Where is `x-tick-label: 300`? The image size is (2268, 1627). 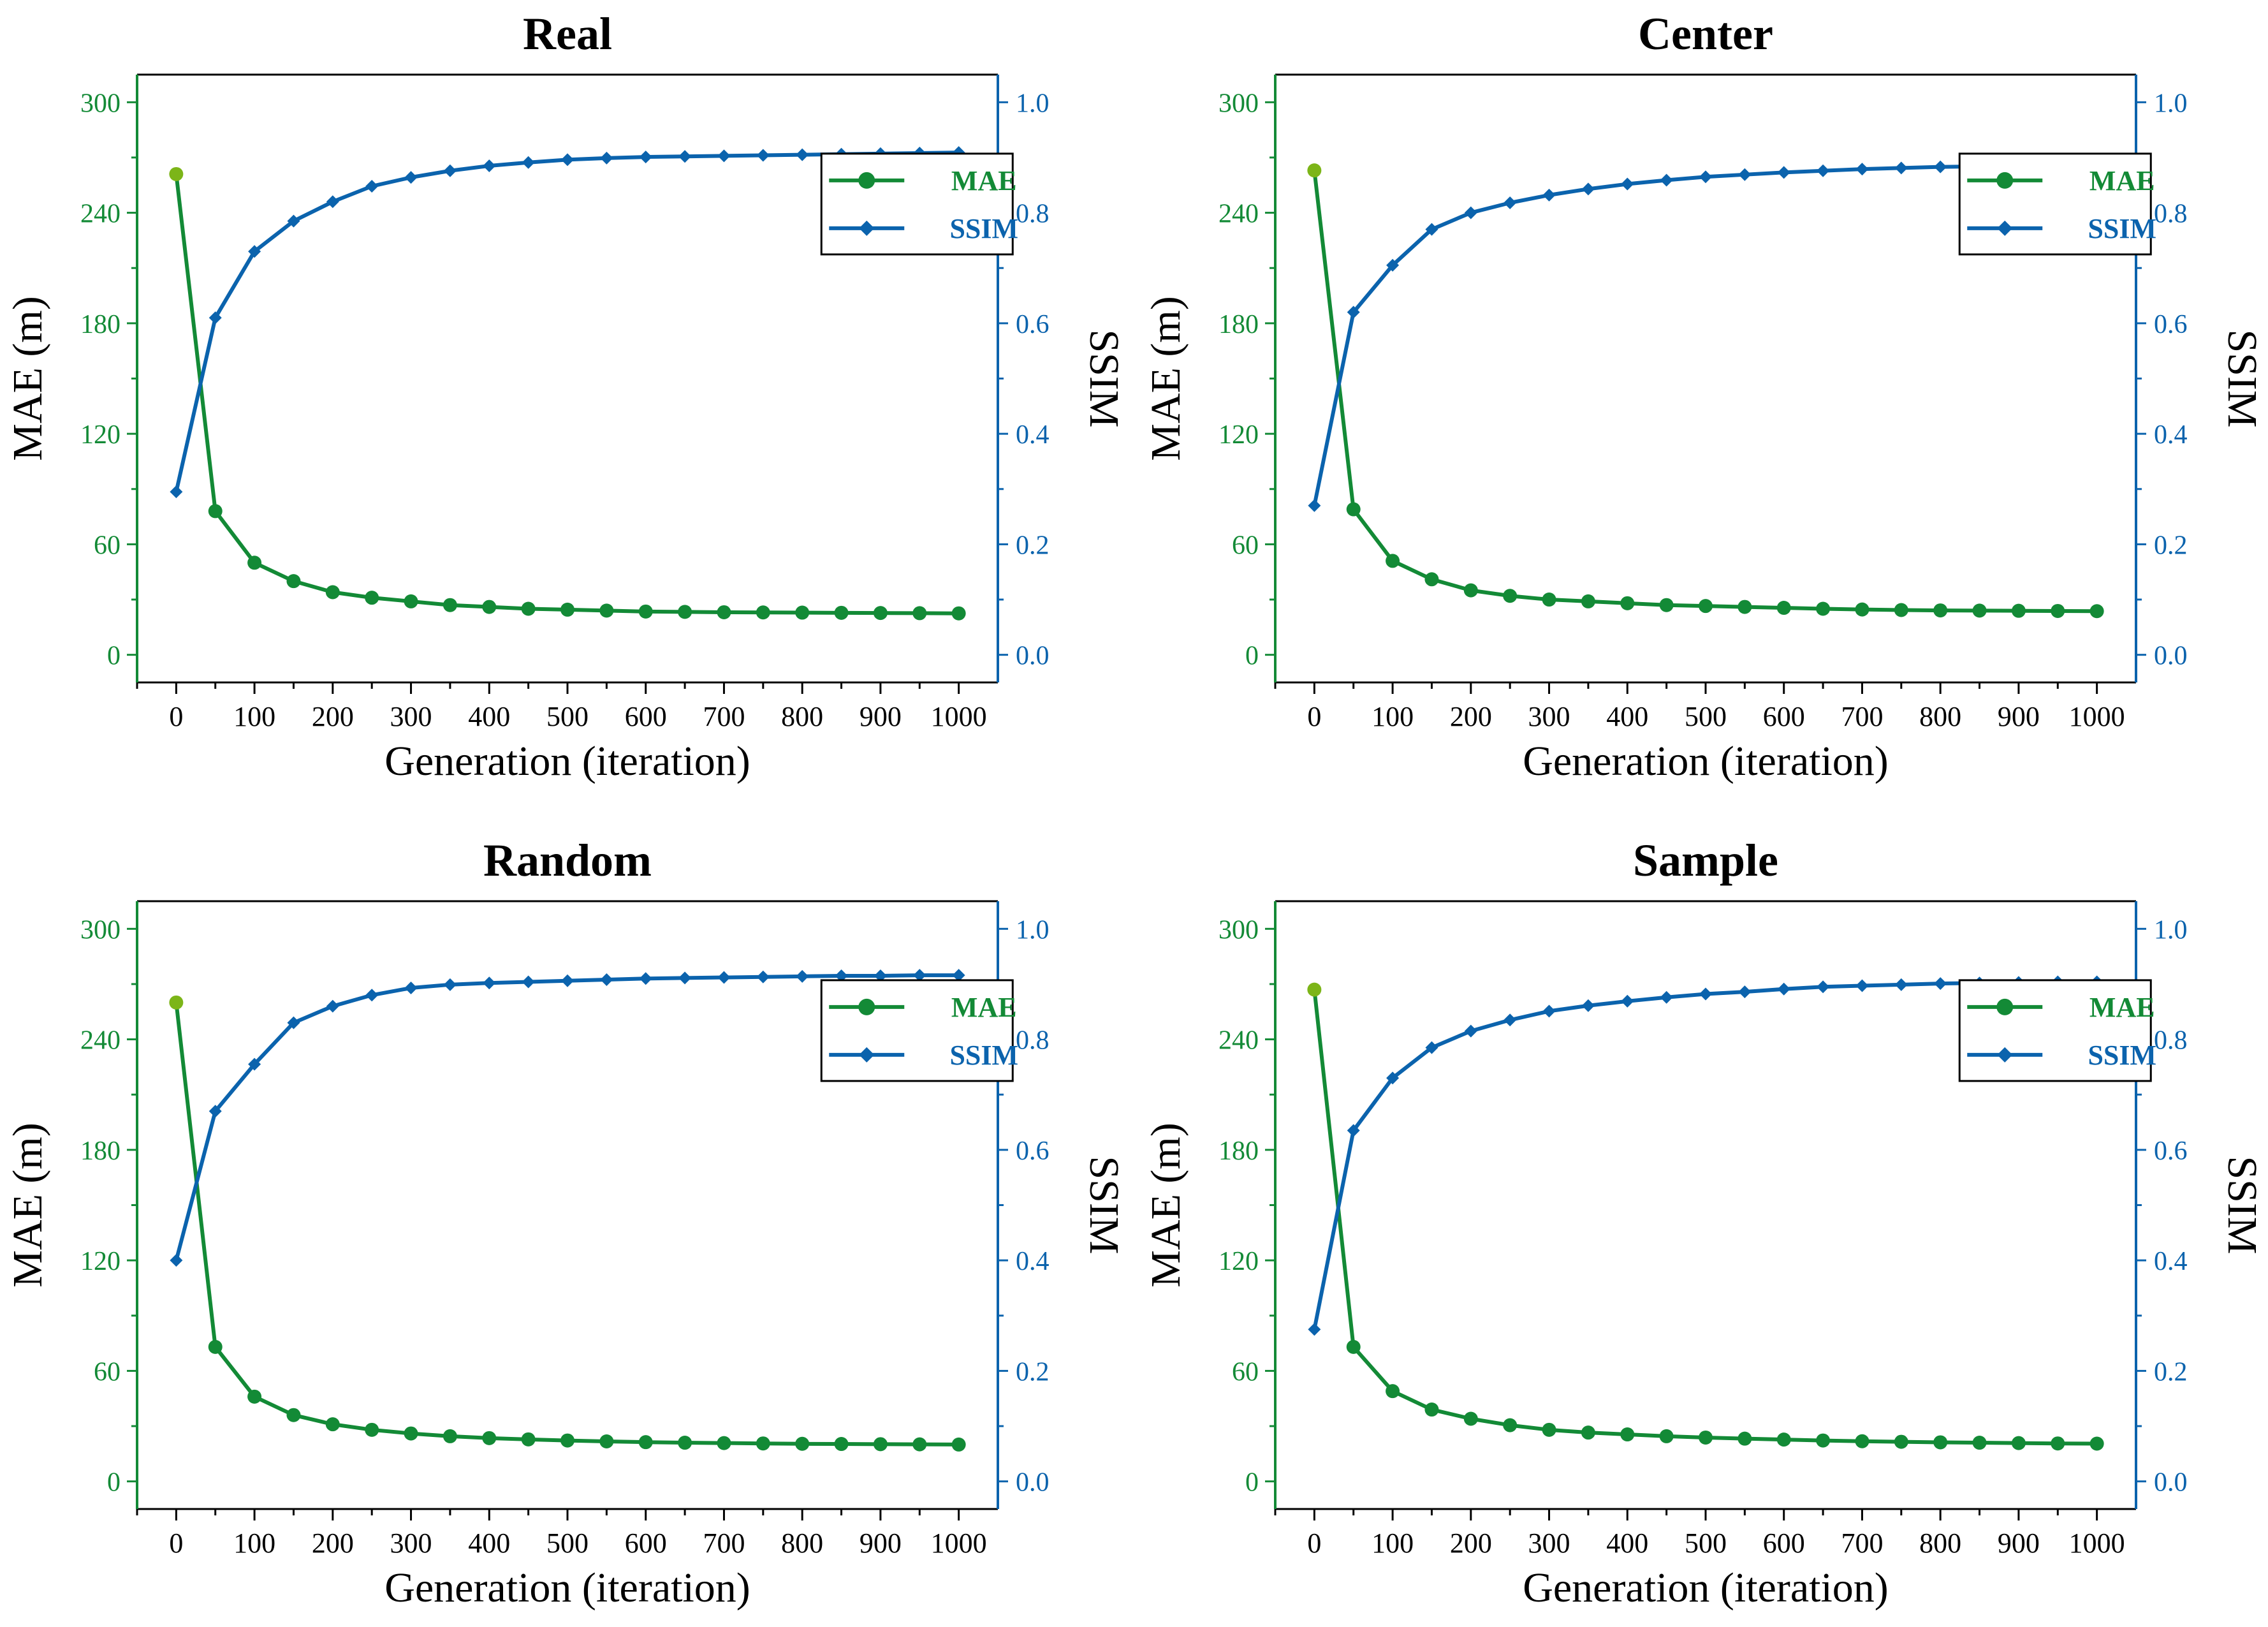
x-tick-label: 300 is located at coordinates (411, 716).